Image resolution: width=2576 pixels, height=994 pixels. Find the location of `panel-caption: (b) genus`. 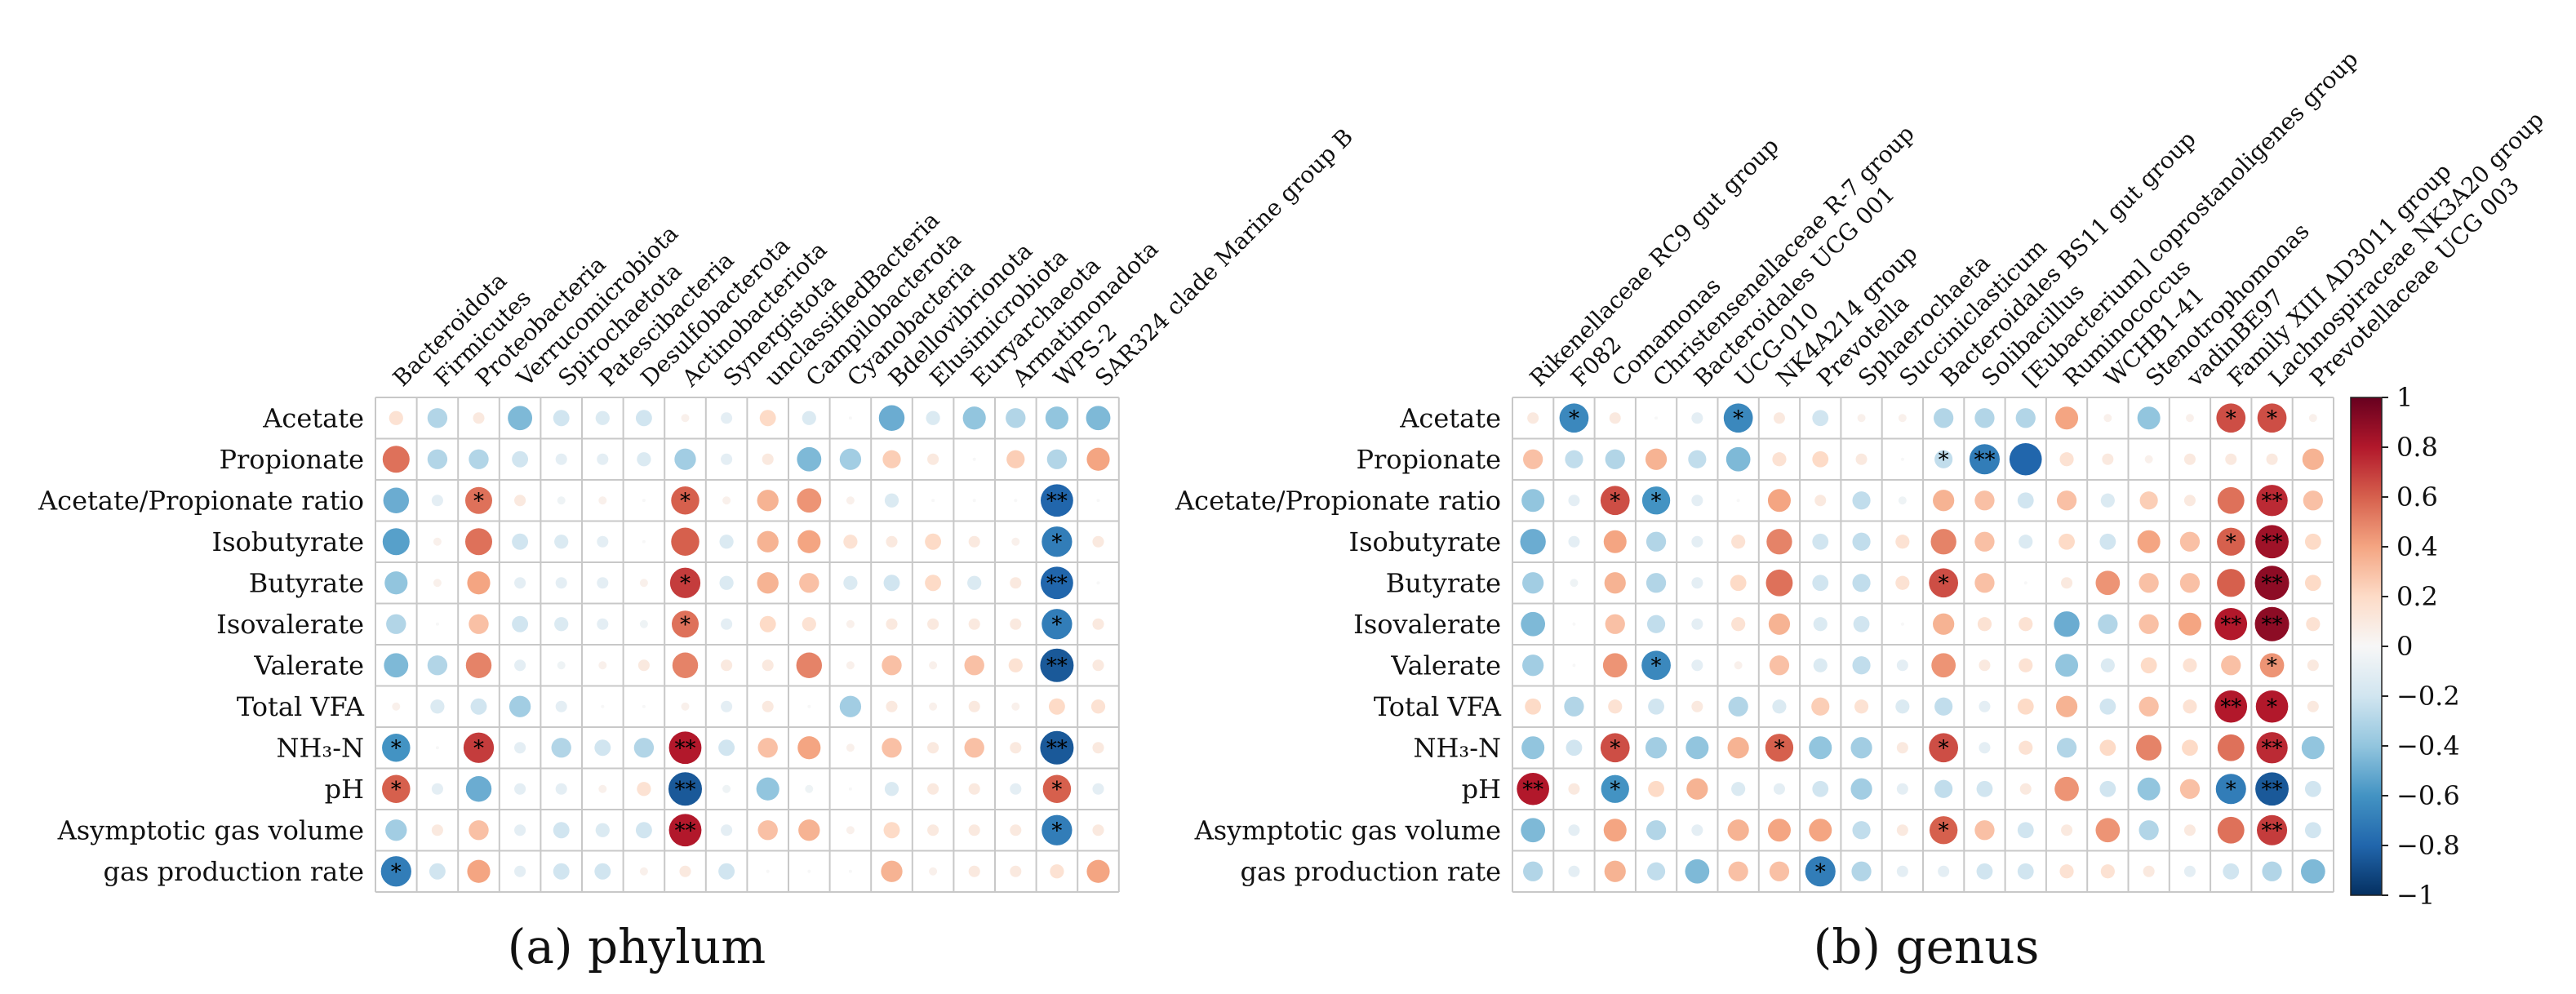

panel-caption: (b) genus is located at coordinates (1927, 946).